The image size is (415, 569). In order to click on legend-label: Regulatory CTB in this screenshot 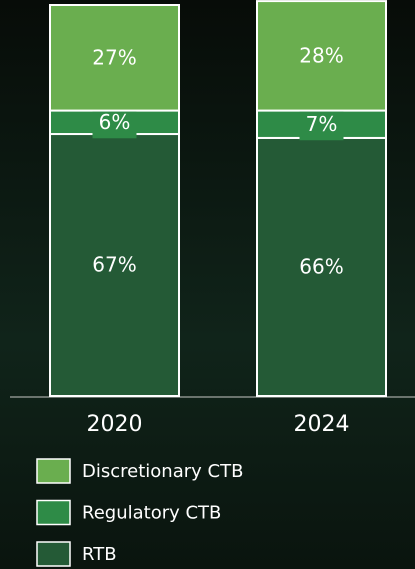, I will do `click(151, 513)`.